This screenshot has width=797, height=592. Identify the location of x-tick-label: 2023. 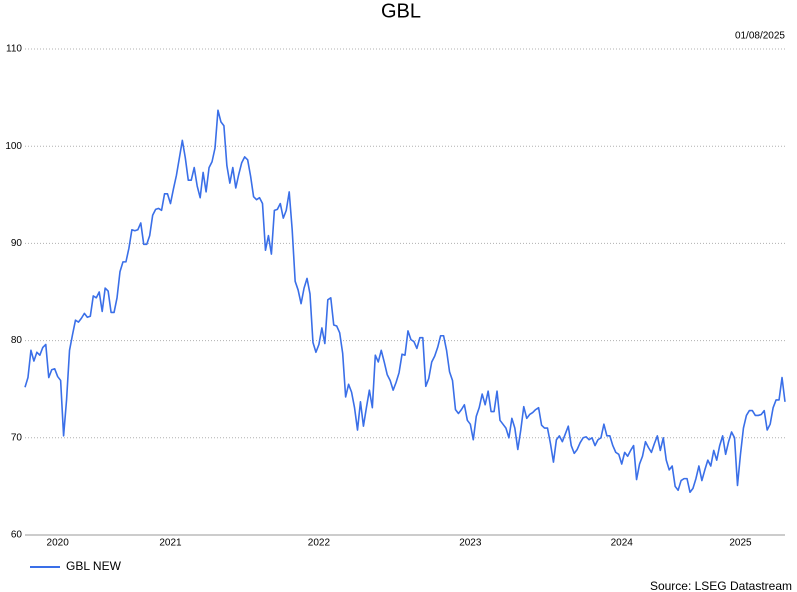
(470, 543).